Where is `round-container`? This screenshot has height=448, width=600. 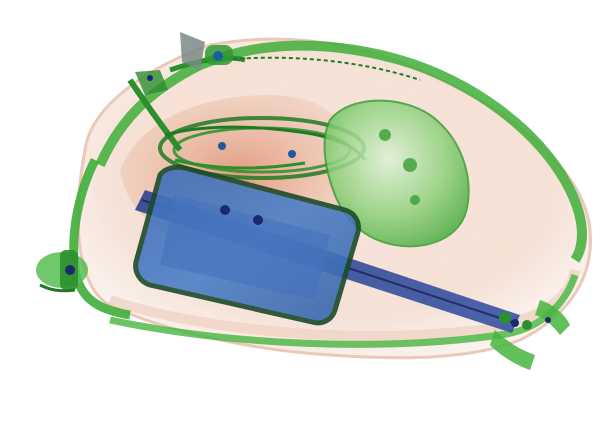
round-container is located at coordinates (396, 173).